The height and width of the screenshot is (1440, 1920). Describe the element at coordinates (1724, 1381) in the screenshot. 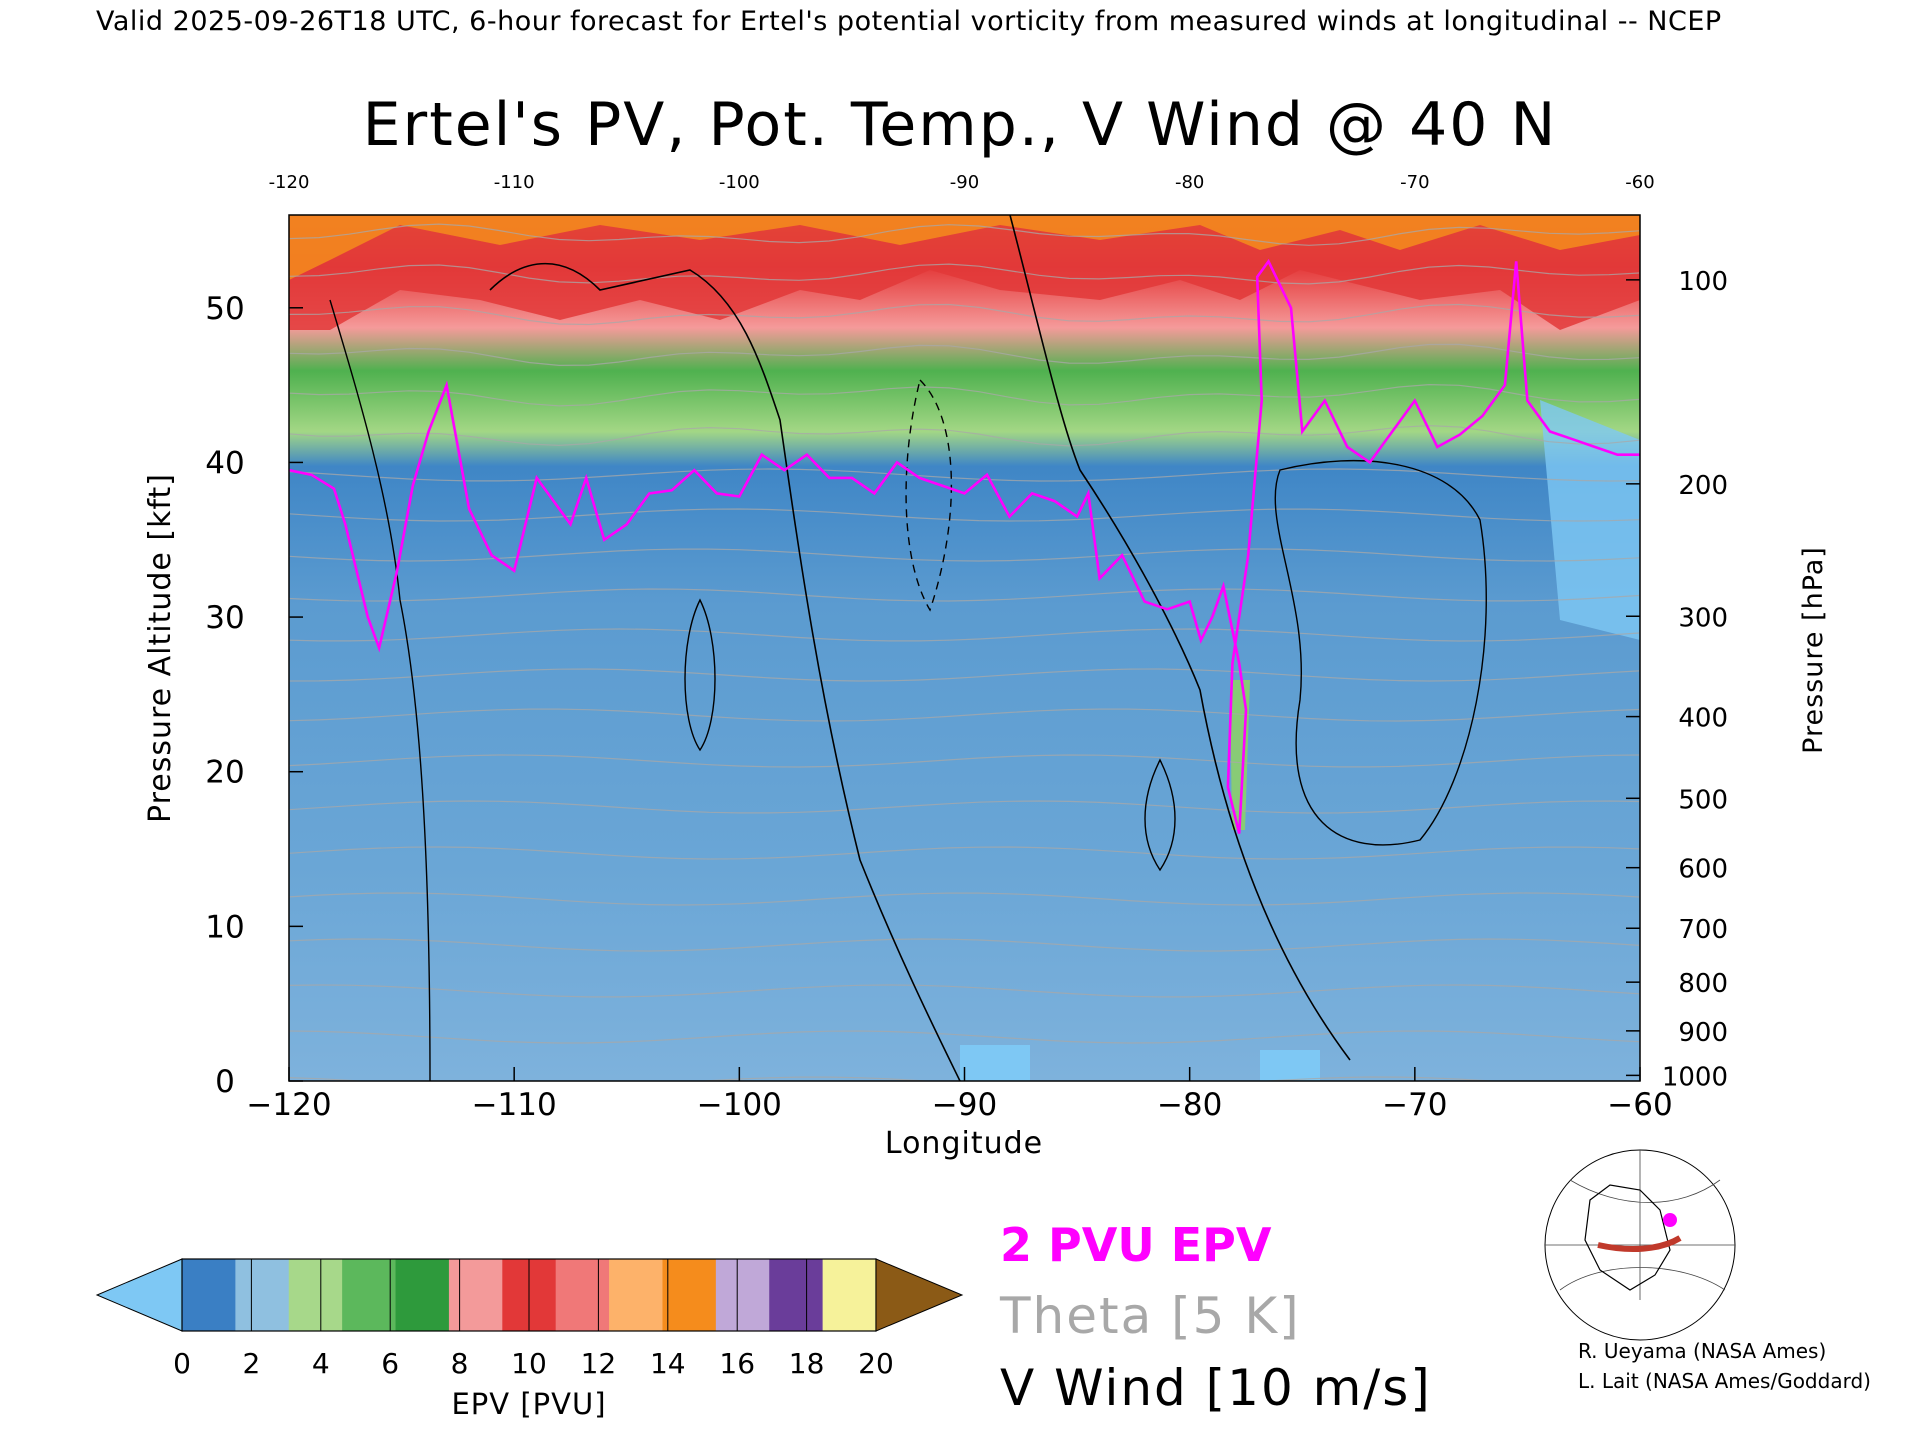

I see `credit-2: L. Lait (NASA Ames/Goddard)` at that location.